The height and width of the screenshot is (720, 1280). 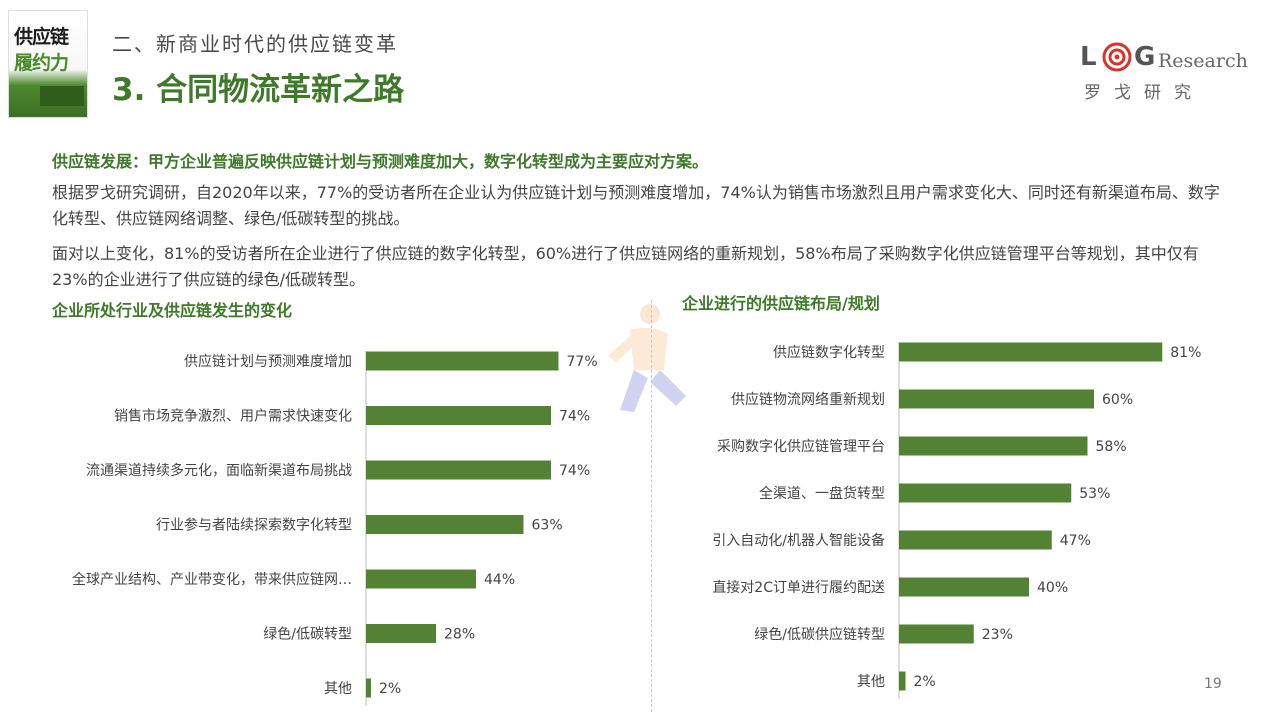 I want to click on logo-chinese: 罗戈研究, so click(x=1144, y=93).